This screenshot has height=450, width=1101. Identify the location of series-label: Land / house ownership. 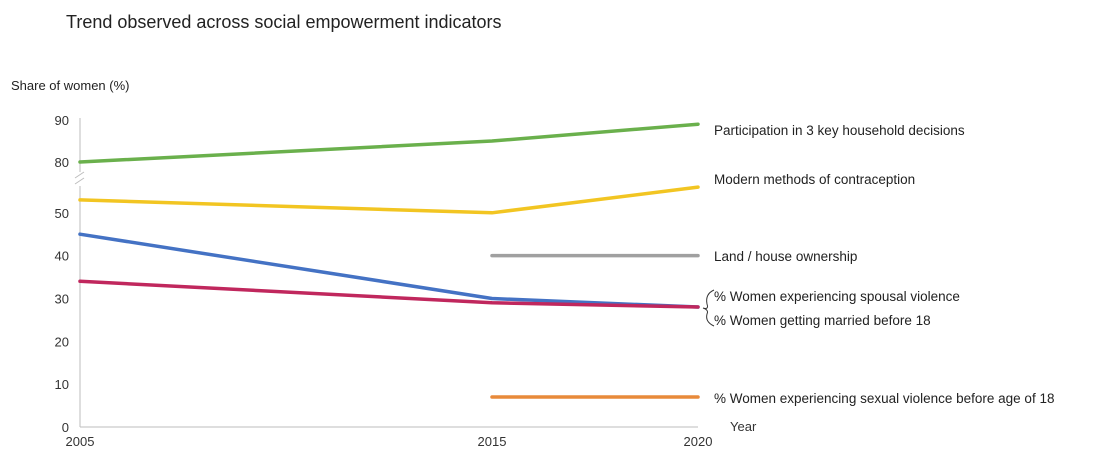
(785, 256).